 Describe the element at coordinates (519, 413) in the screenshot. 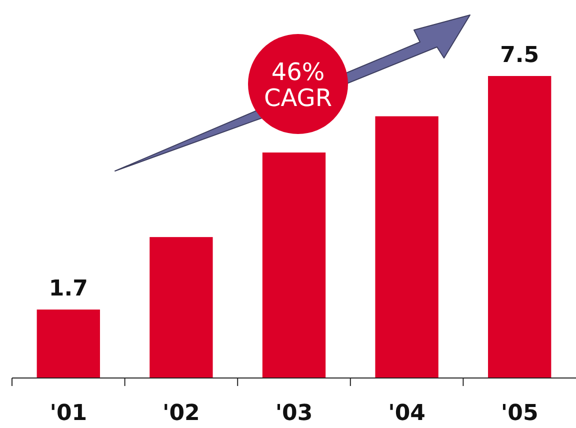

I see `x-tick-label: '05` at that location.